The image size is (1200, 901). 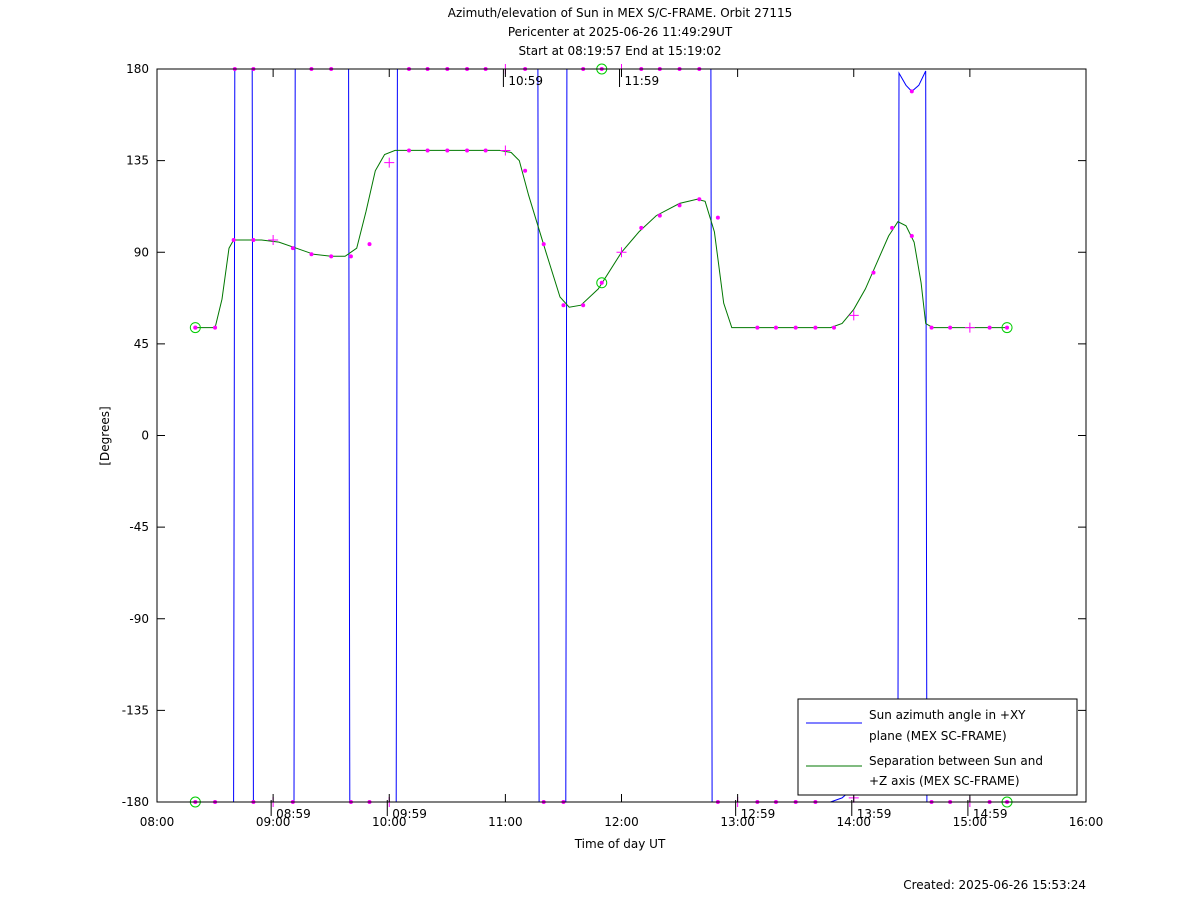 What do you see at coordinates (105, 435) in the screenshot?
I see `y-axis-label: [Degrees]` at bounding box center [105, 435].